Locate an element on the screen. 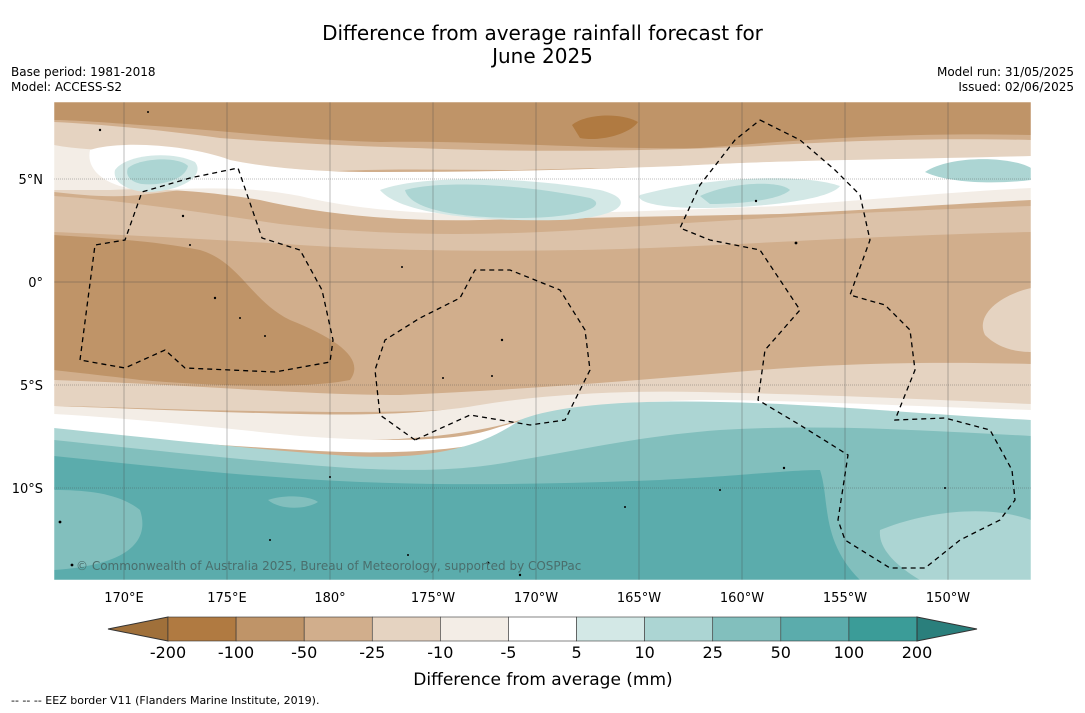 The height and width of the screenshot is (713, 1085). colorbar-tick-label: 100 is located at coordinates (849, 652).